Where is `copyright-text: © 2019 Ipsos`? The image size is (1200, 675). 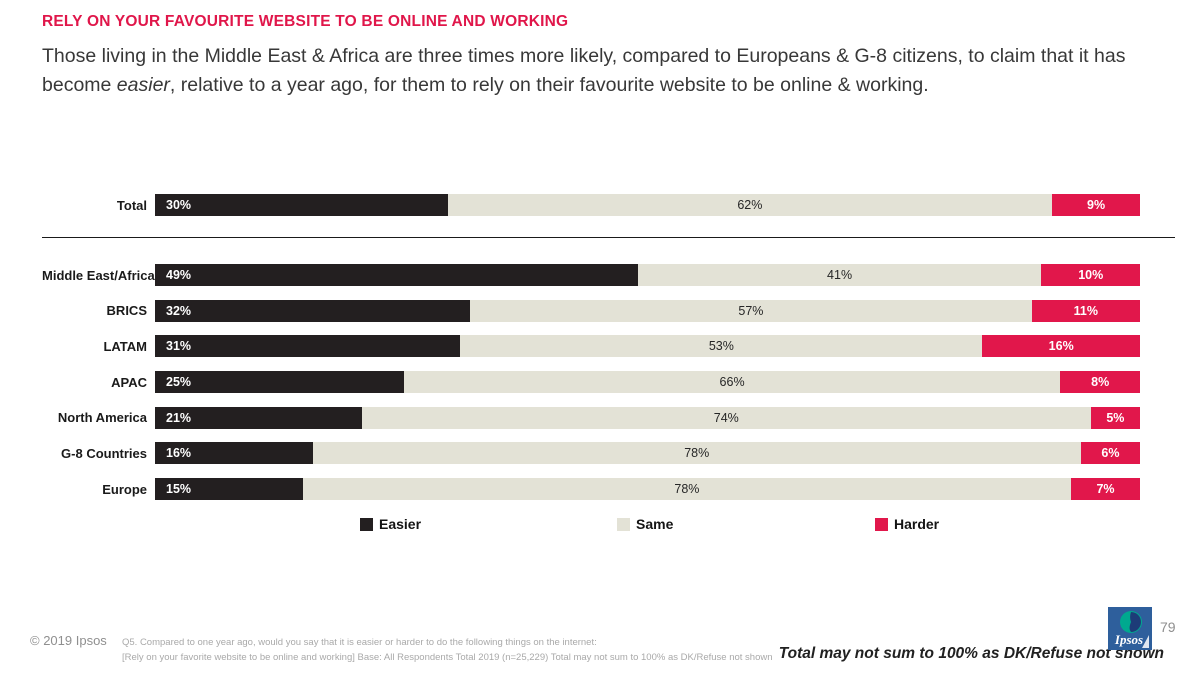
copyright-text: © 2019 Ipsos is located at coordinates (68, 640).